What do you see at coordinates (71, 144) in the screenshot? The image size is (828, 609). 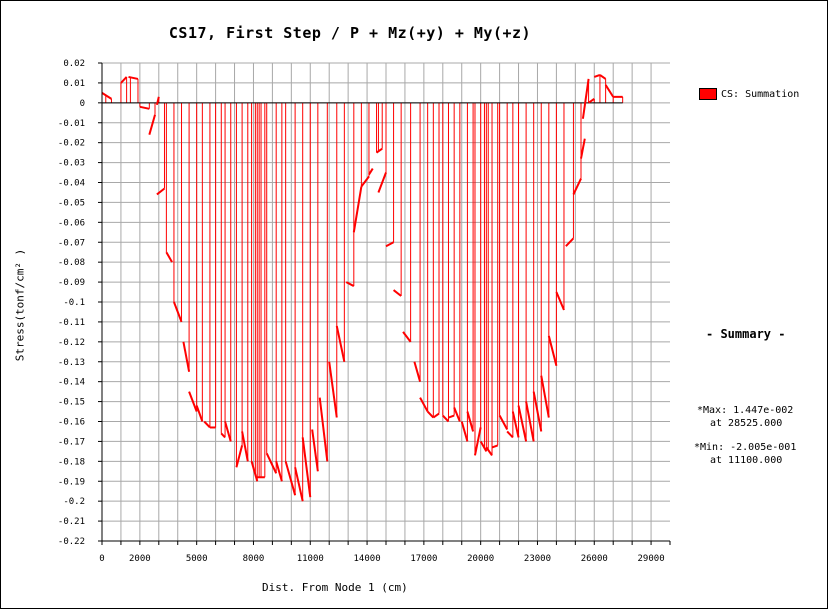 I see `y-tick-label: -0.02` at bounding box center [71, 144].